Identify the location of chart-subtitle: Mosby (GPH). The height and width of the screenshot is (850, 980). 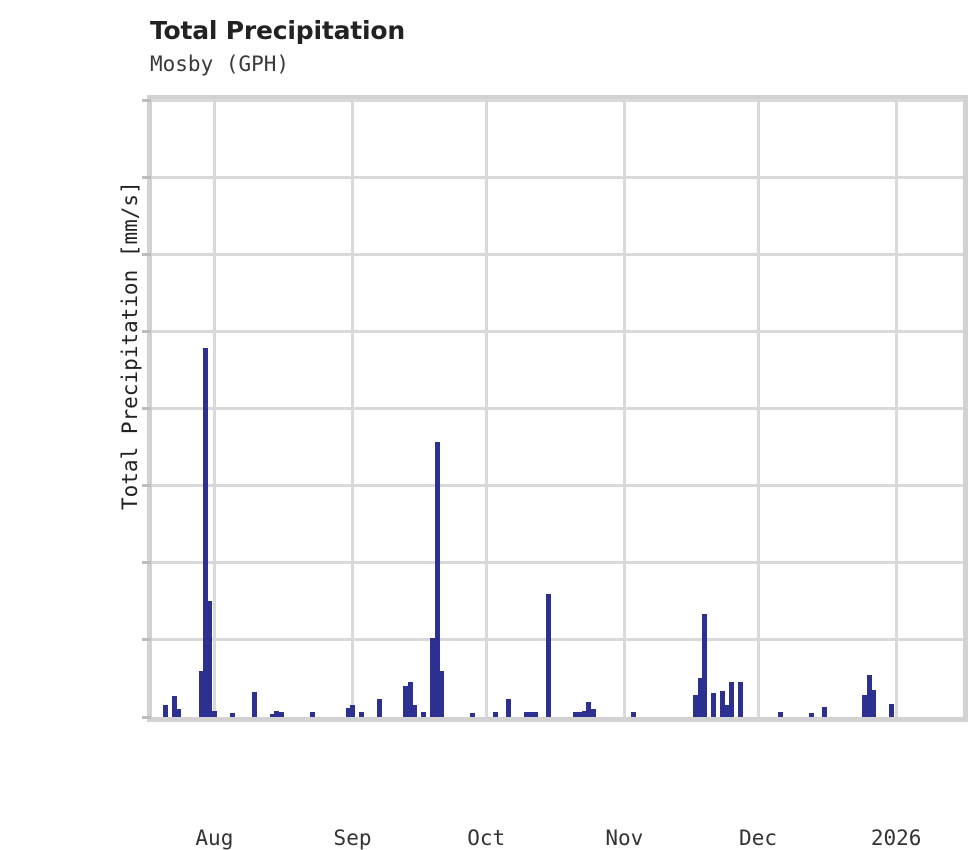
(220, 64).